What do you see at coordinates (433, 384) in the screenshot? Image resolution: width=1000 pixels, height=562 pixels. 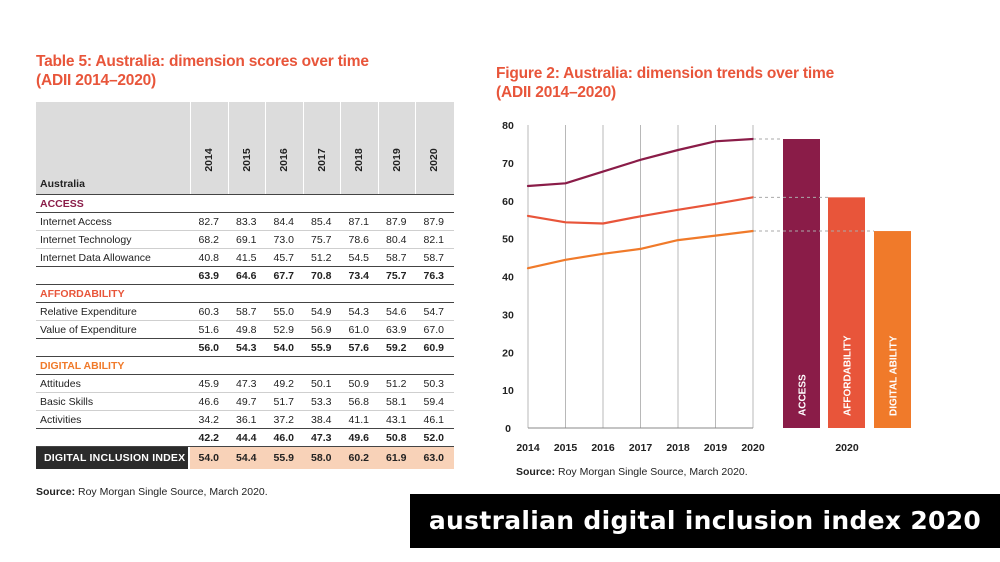 I see `table-cell: 50.3` at bounding box center [433, 384].